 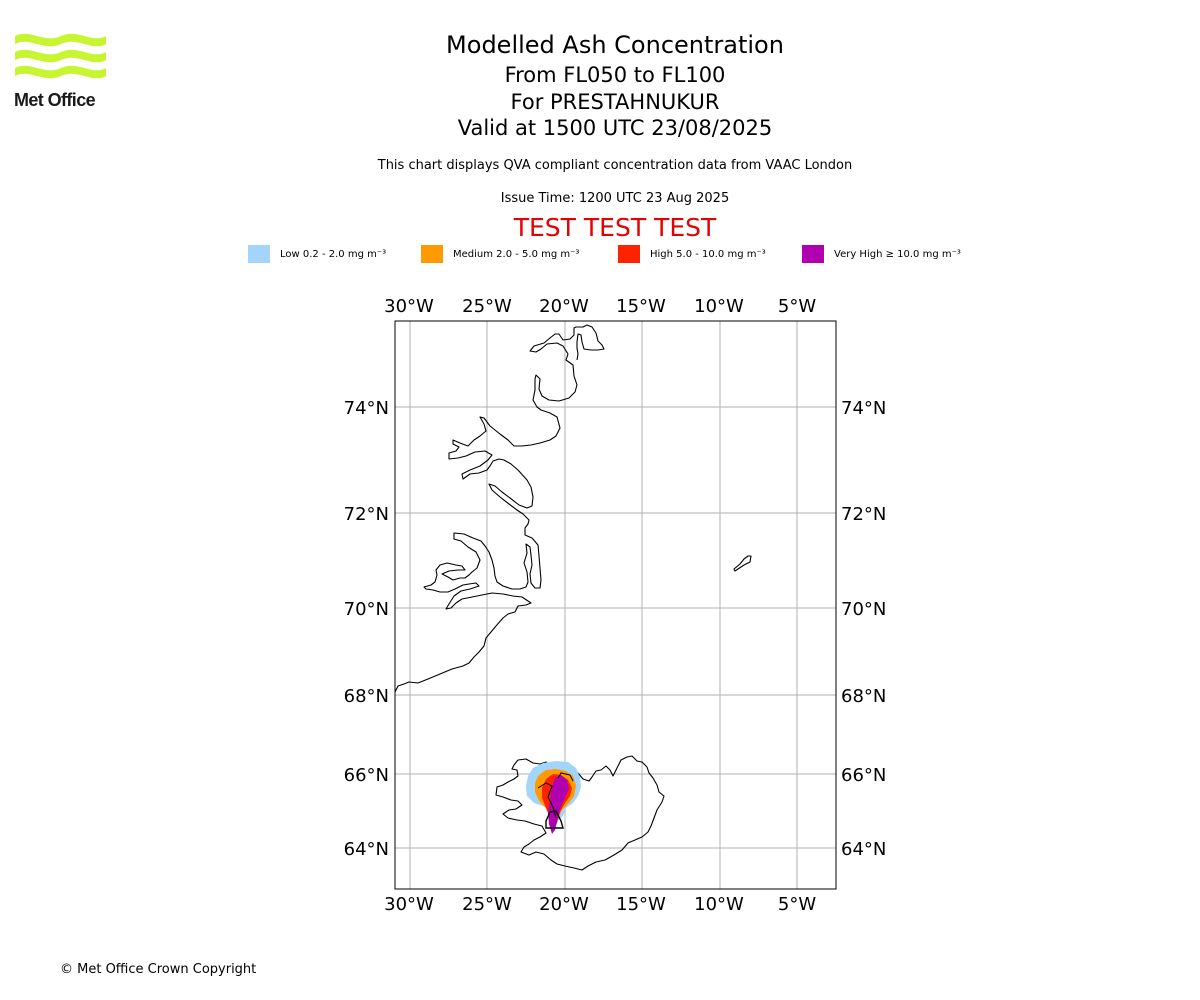 I want to click on legend-swatch-medium, so click(x=432, y=254).